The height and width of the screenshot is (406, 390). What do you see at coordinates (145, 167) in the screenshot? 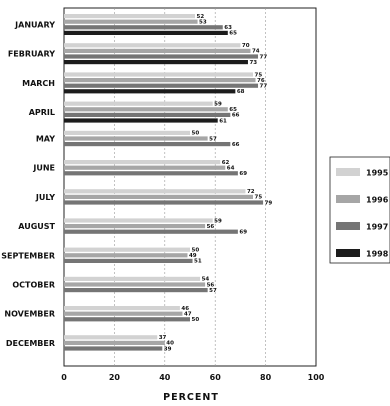
I see `bar-june-1996` at bounding box center [145, 167].